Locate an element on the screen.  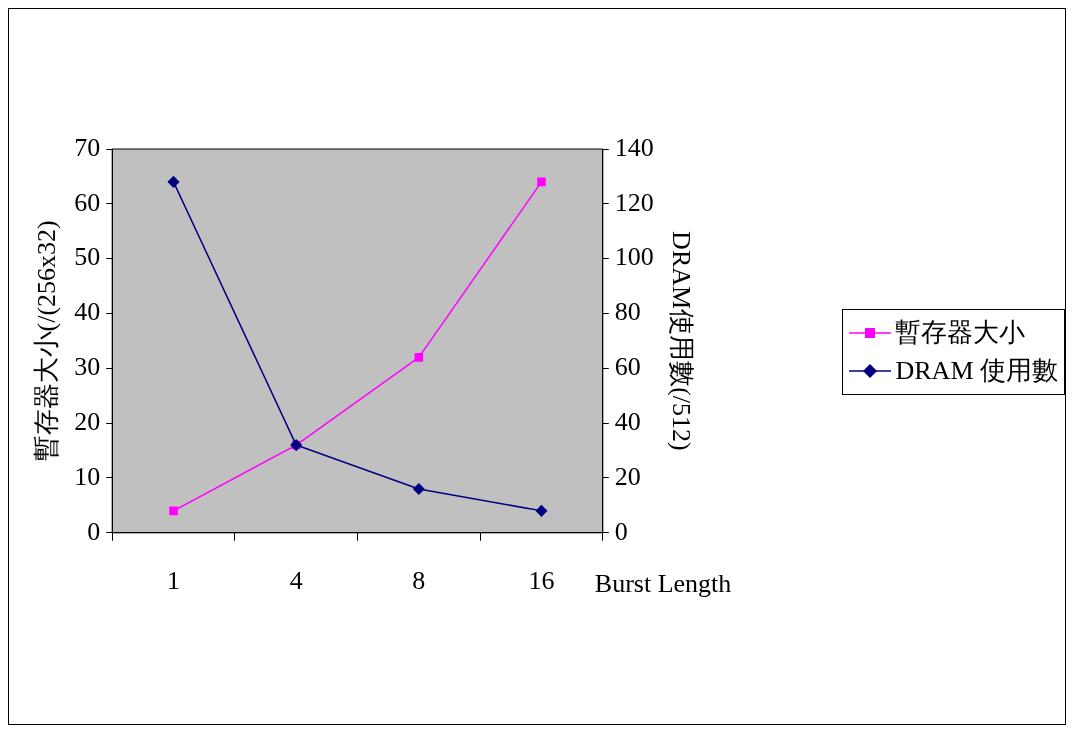
legend-label: DRAM 使用數 is located at coordinates (976, 371).